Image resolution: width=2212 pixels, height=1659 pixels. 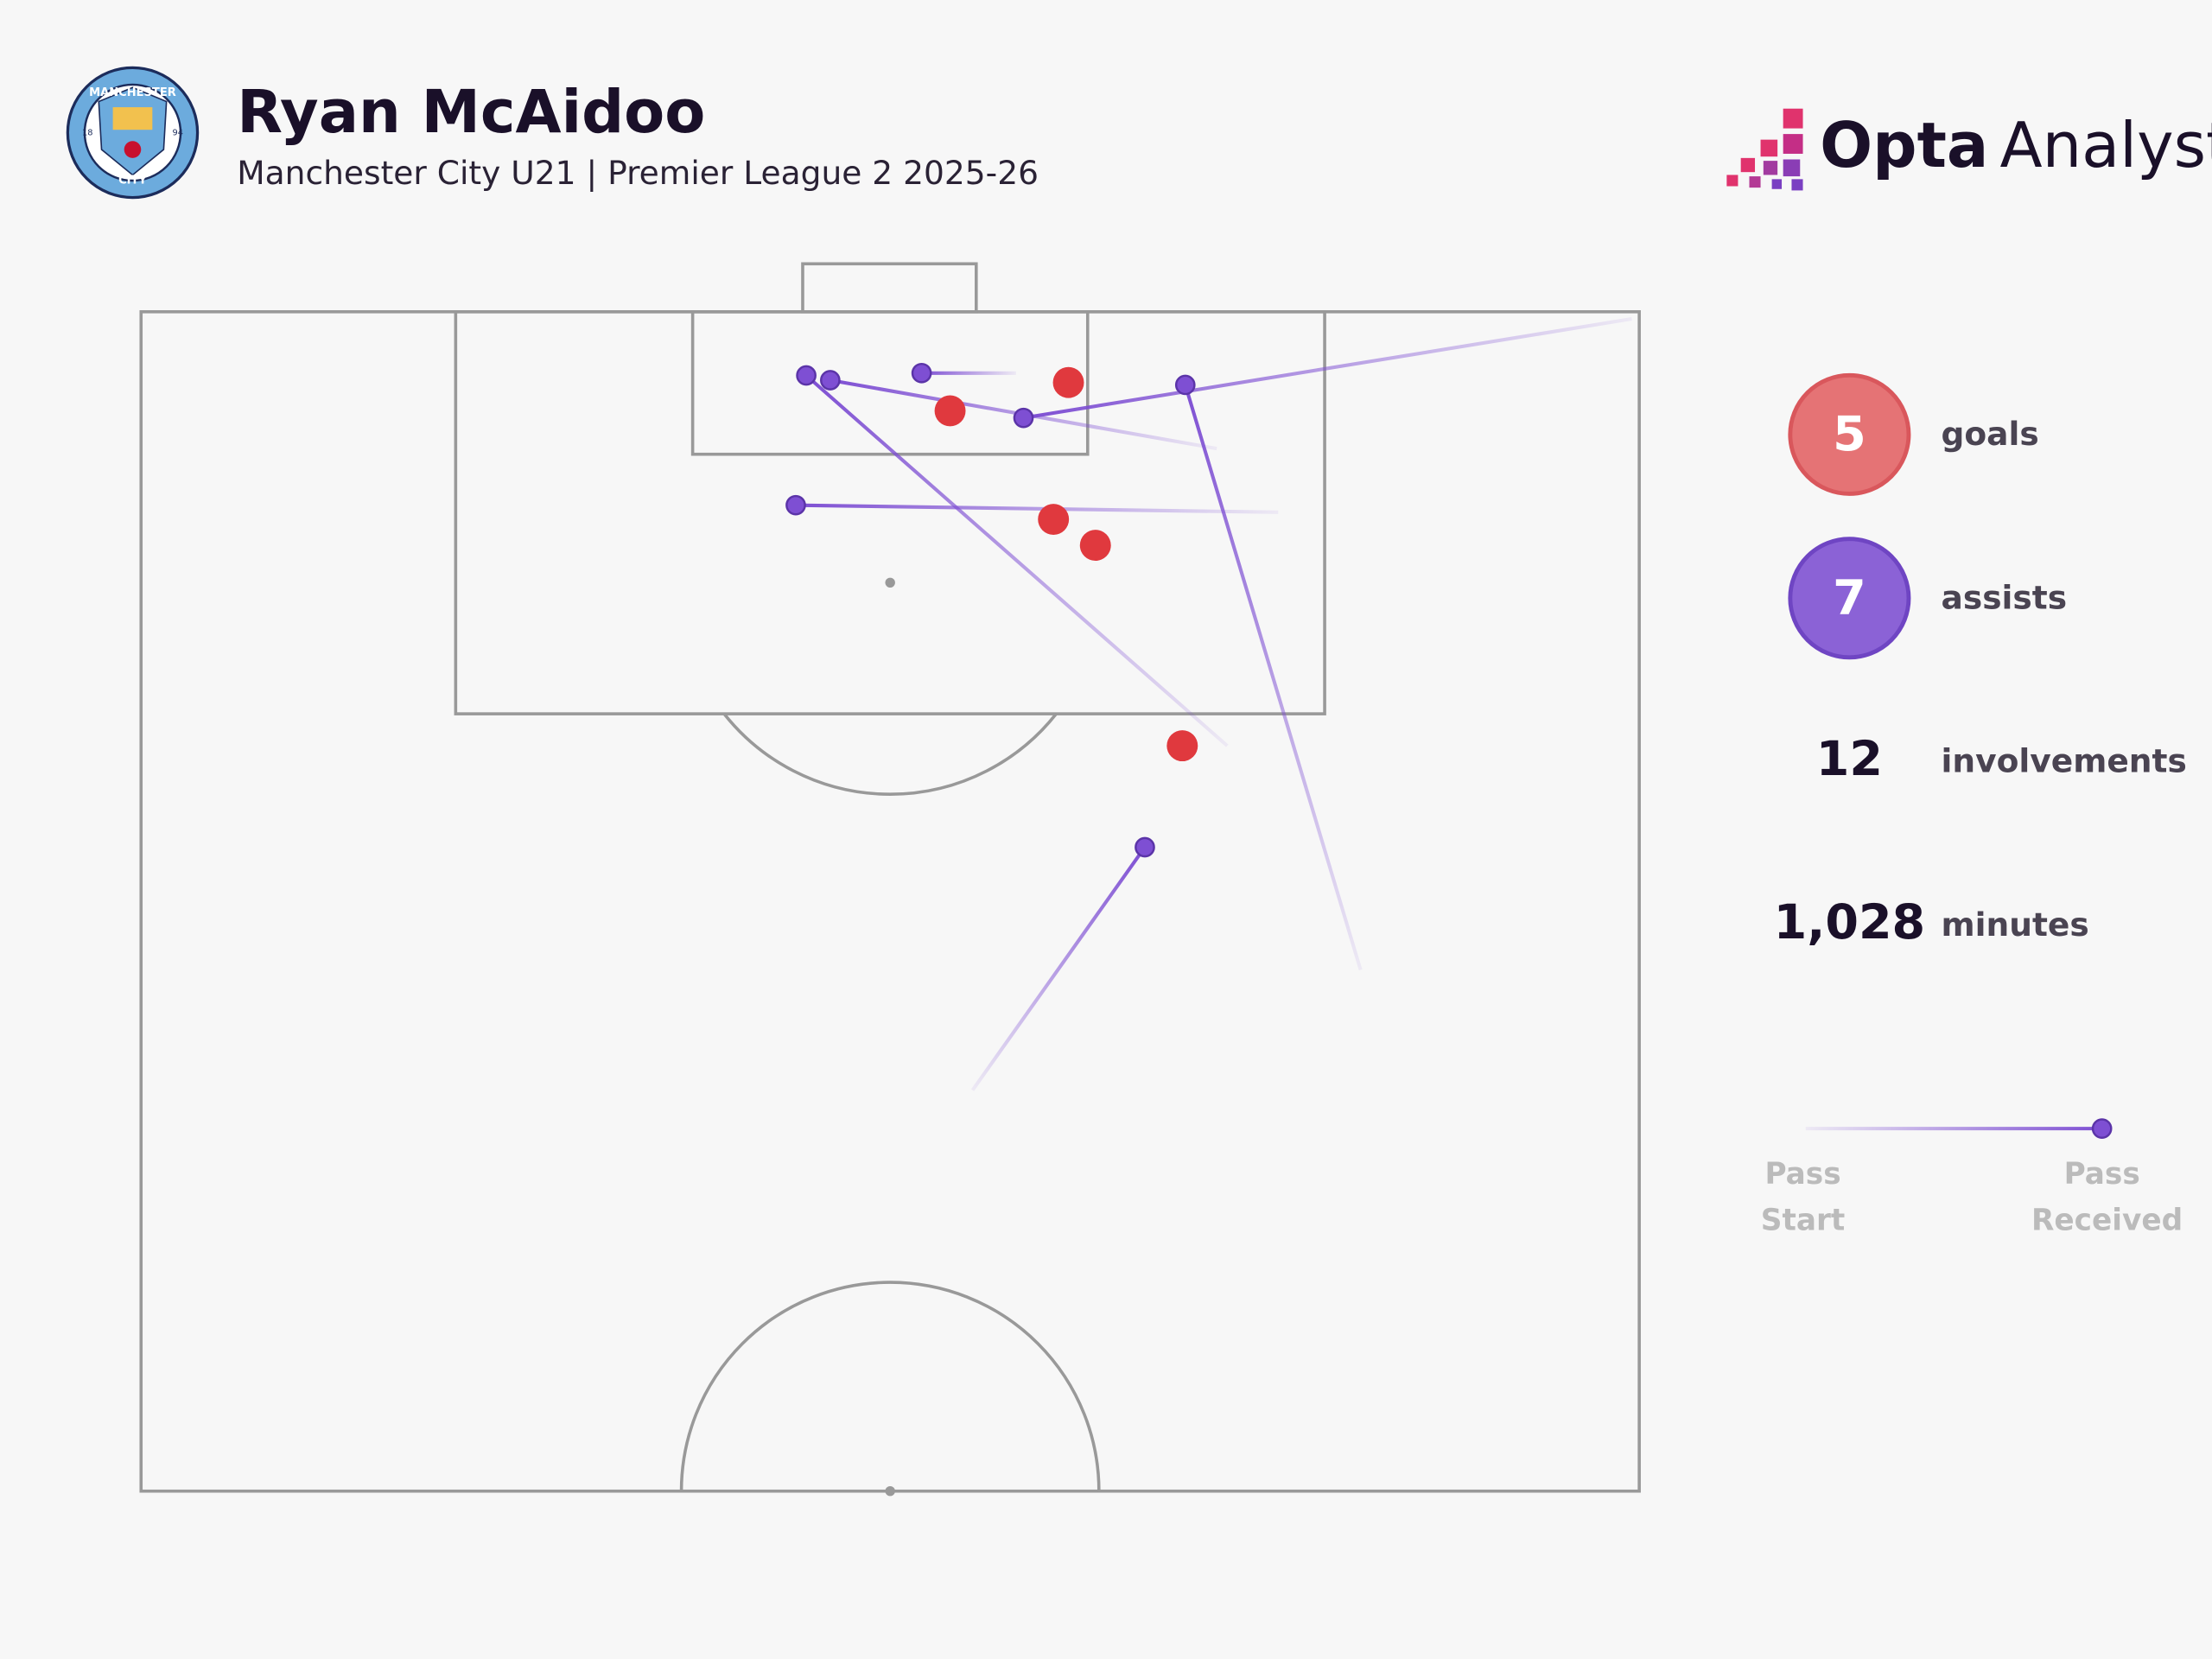 I want to click on brand-word: Opta, so click(x=1904, y=145).